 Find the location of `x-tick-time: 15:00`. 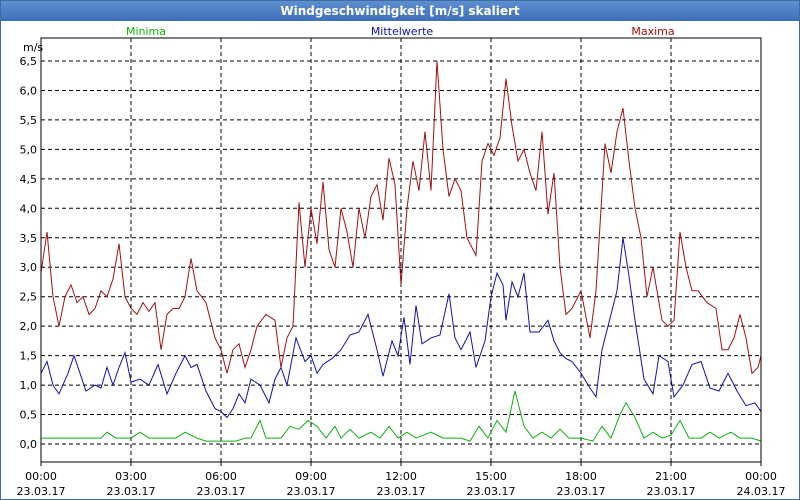

x-tick-time: 15:00 is located at coordinates (491, 476).